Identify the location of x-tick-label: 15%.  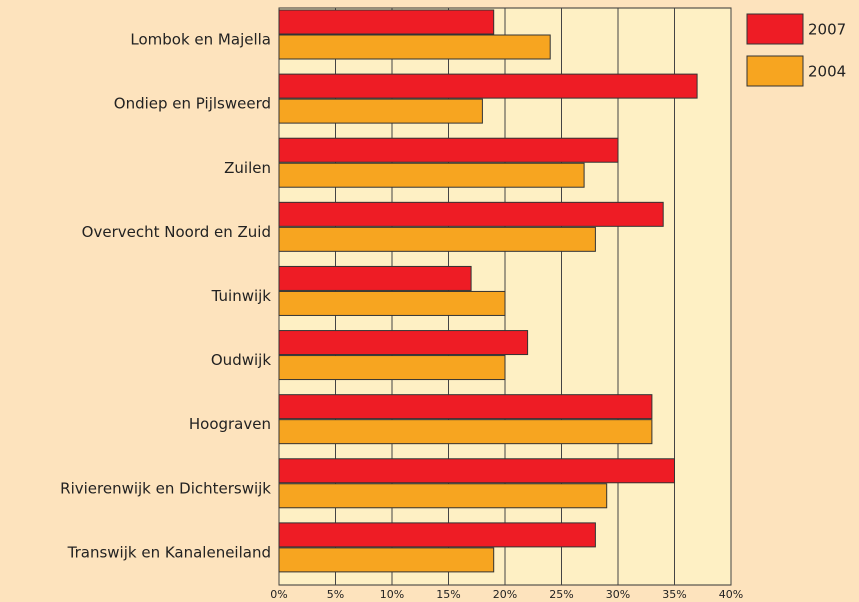
(448, 594).